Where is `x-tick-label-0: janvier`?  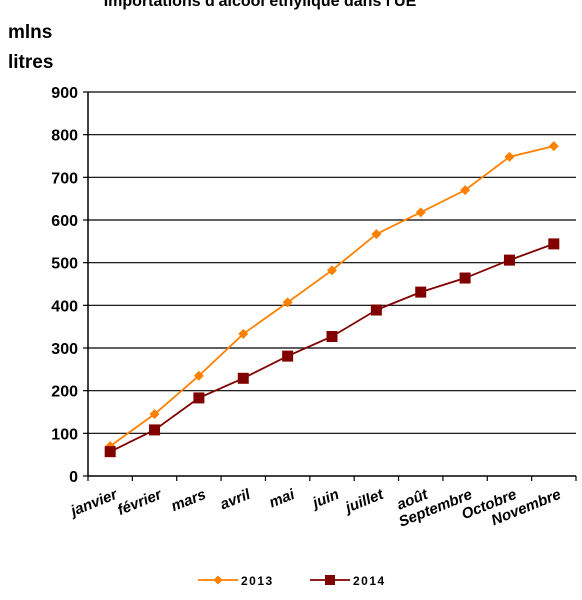 x-tick-label-0: janvier is located at coordinates (94, 503).